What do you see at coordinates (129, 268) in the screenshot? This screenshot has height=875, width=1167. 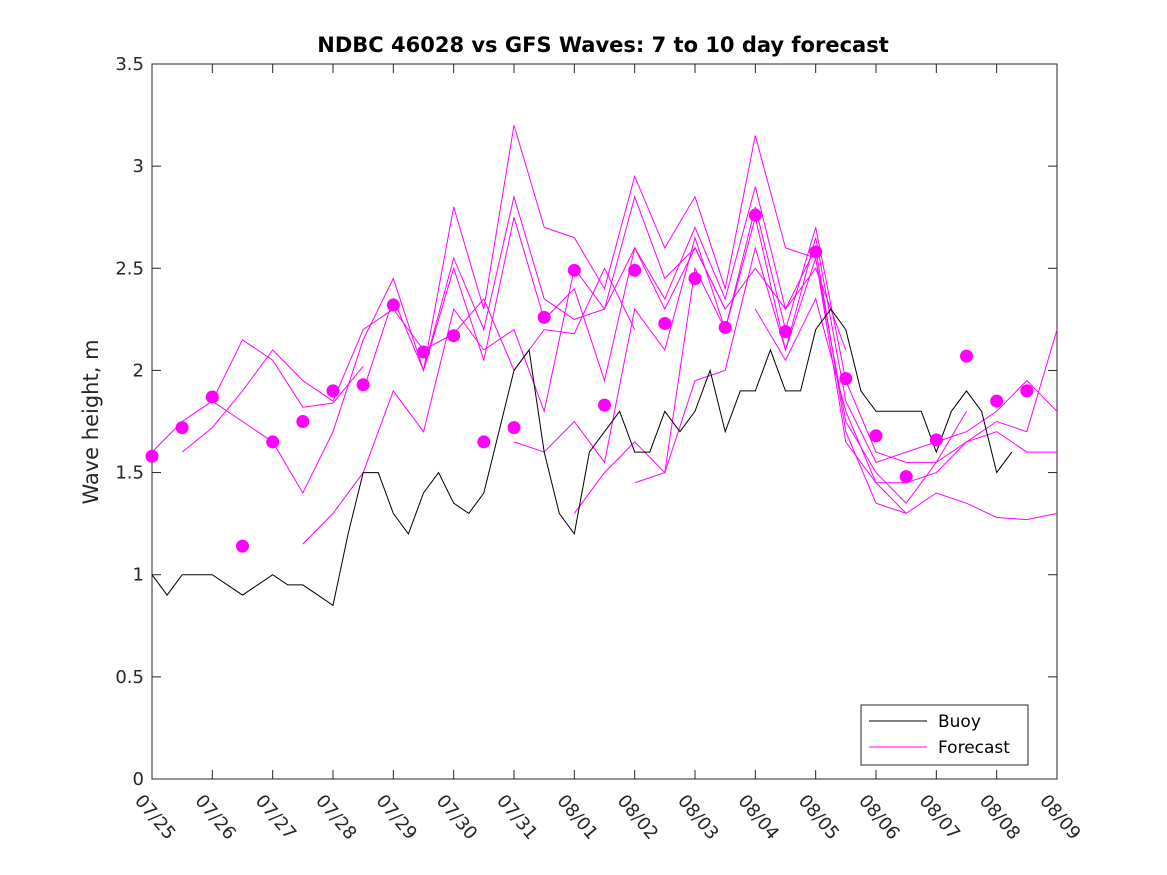 I see `y-tick-label: 2.5` at bounding box center [129, 268].